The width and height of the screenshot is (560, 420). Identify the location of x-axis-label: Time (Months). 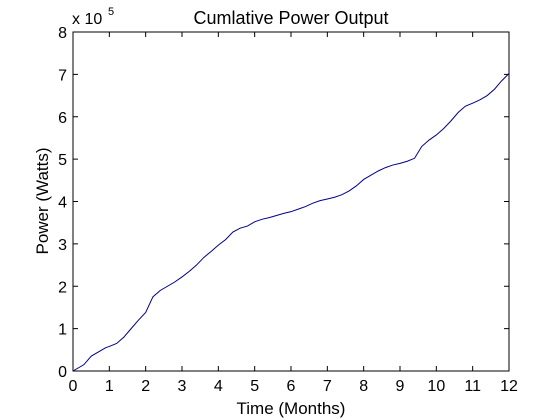
(291, 408).